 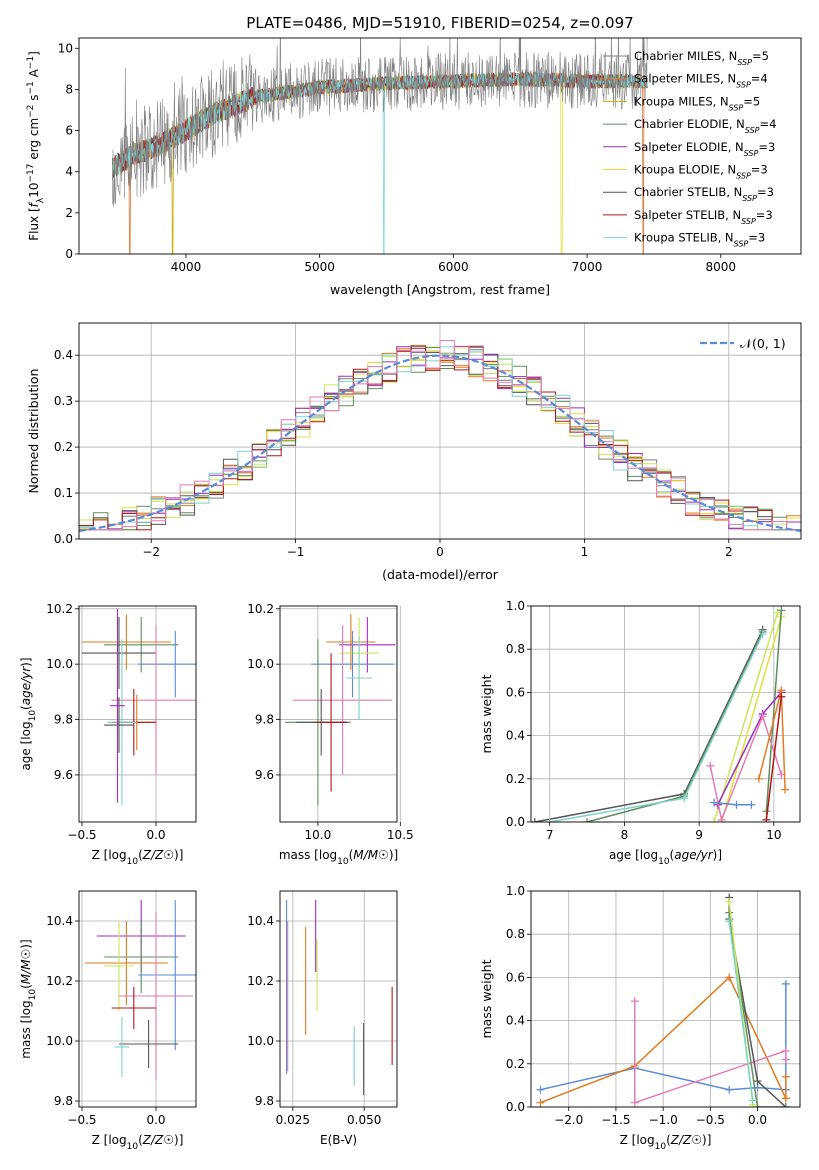 What do you see at coordinates (699, 835) in the screenshot?
I see `x-tick-label: 9` at bounding box center [699, 835].